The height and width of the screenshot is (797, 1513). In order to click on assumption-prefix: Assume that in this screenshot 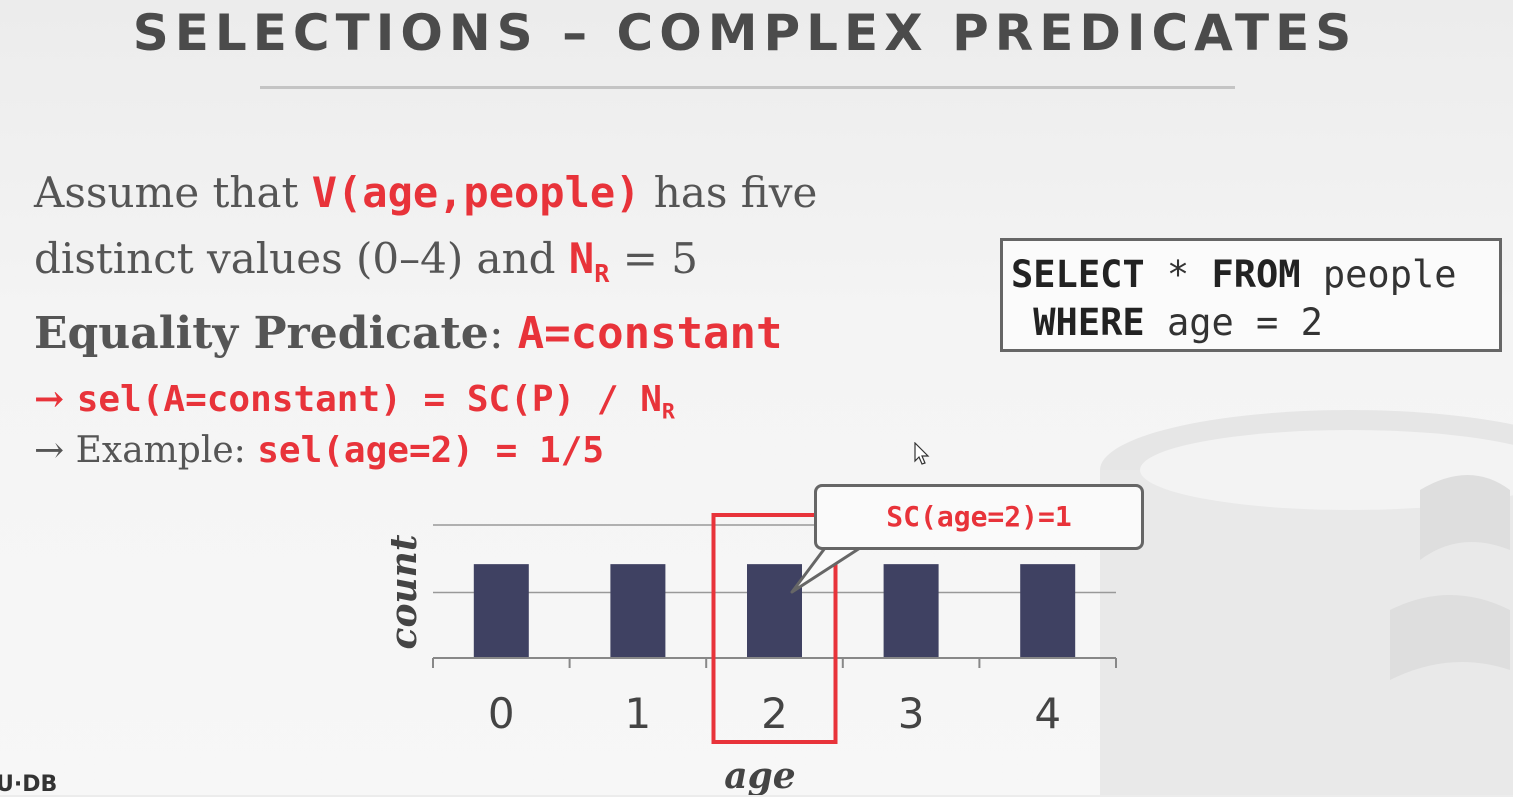, I will do `click(173, 192)`.